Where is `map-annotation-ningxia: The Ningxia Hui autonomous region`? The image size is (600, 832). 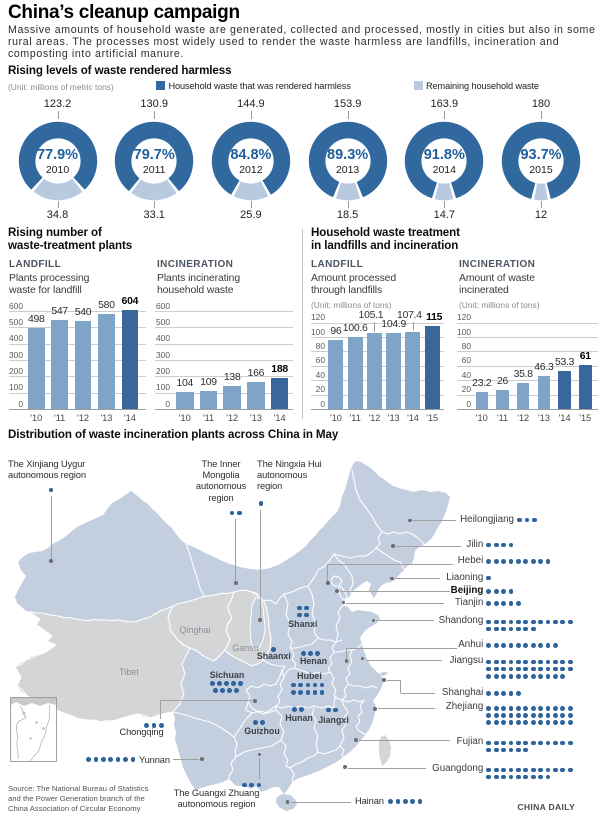
map-annotation-ningxia: The Ningxia Hui autonomous region is located at coordinates (289, 476).